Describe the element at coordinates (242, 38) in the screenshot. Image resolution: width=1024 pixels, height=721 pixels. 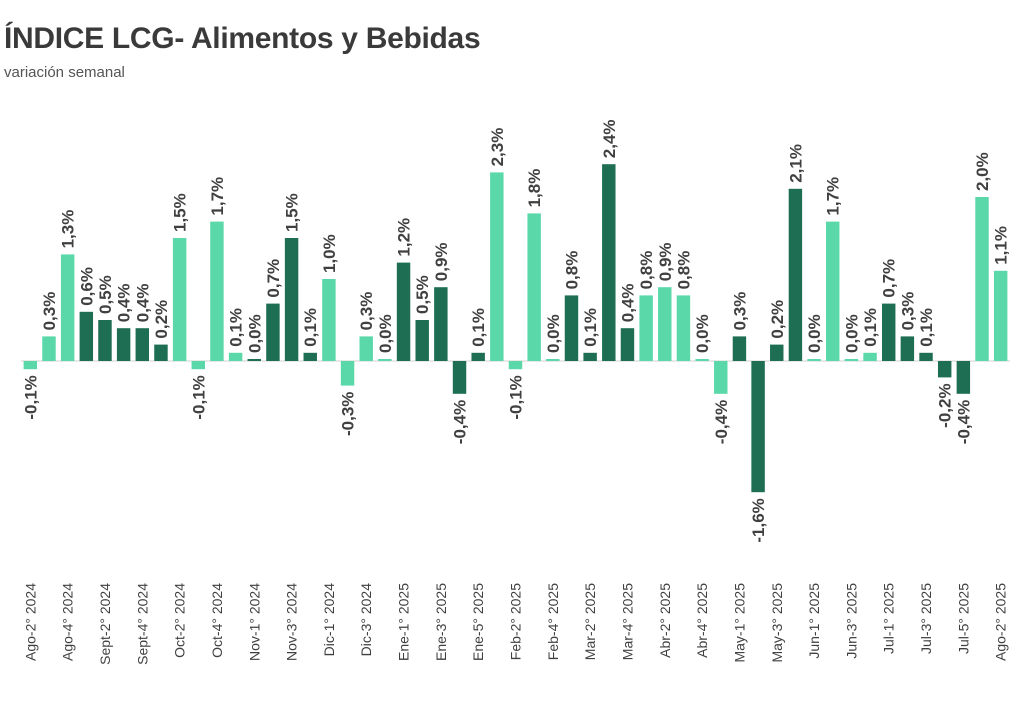
I see `chart-title: ÍNDICE LCG- Alimentos y Bebidas` at that location.